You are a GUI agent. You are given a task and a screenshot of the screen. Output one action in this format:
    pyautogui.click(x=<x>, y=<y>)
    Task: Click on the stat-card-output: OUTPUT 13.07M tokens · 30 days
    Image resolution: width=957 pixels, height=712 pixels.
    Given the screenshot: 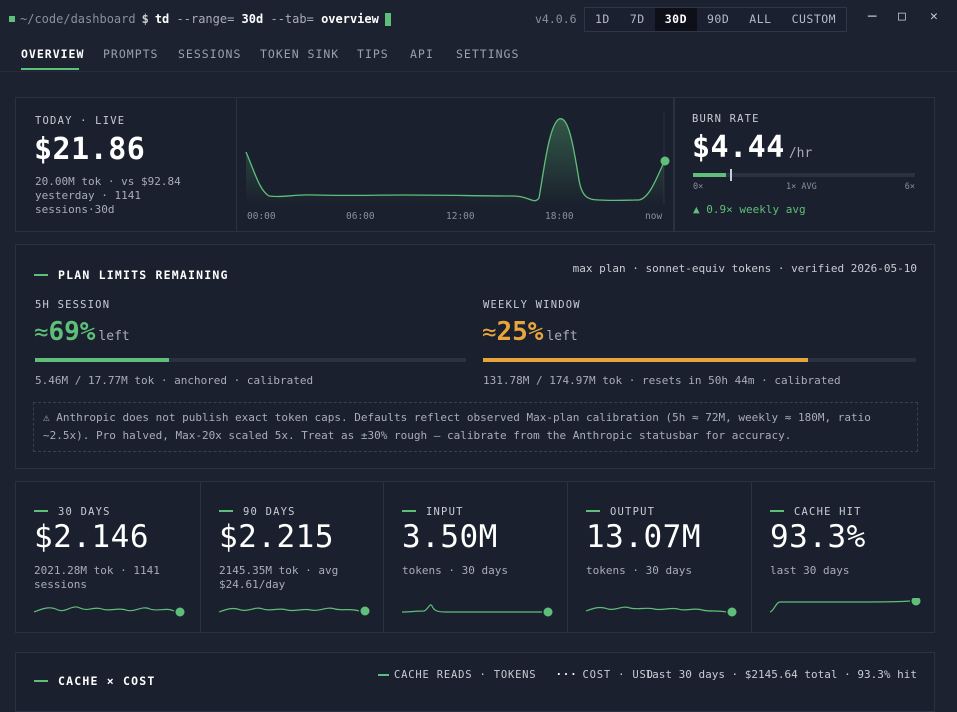 What is the action you would take?
    pyautogui.click(x=659, y=557)
    